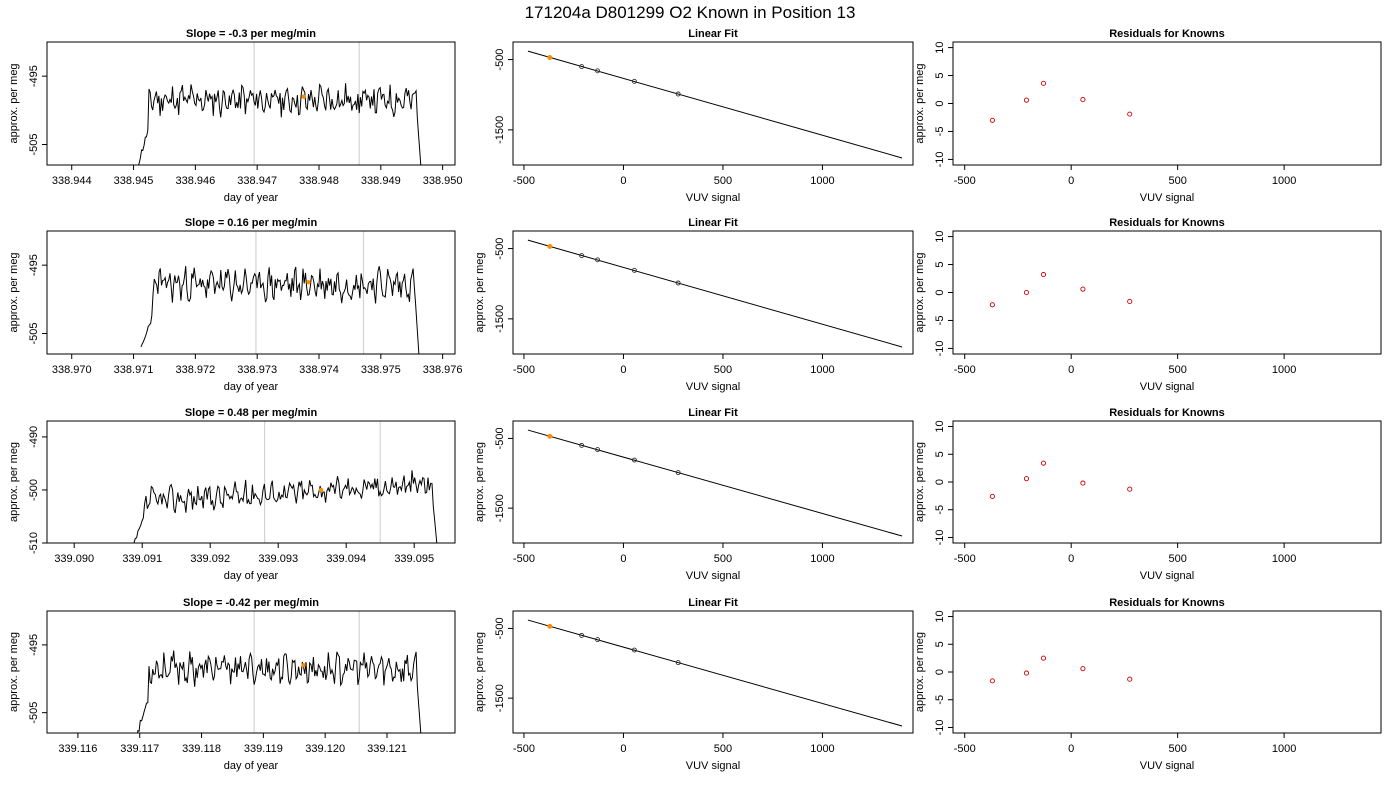 This screenshot has height=800, width=1400. Describe the element at coordinates (387, 749) in the screenshot. I see `panel-4-1-xtick-label: 339.121` at that location.